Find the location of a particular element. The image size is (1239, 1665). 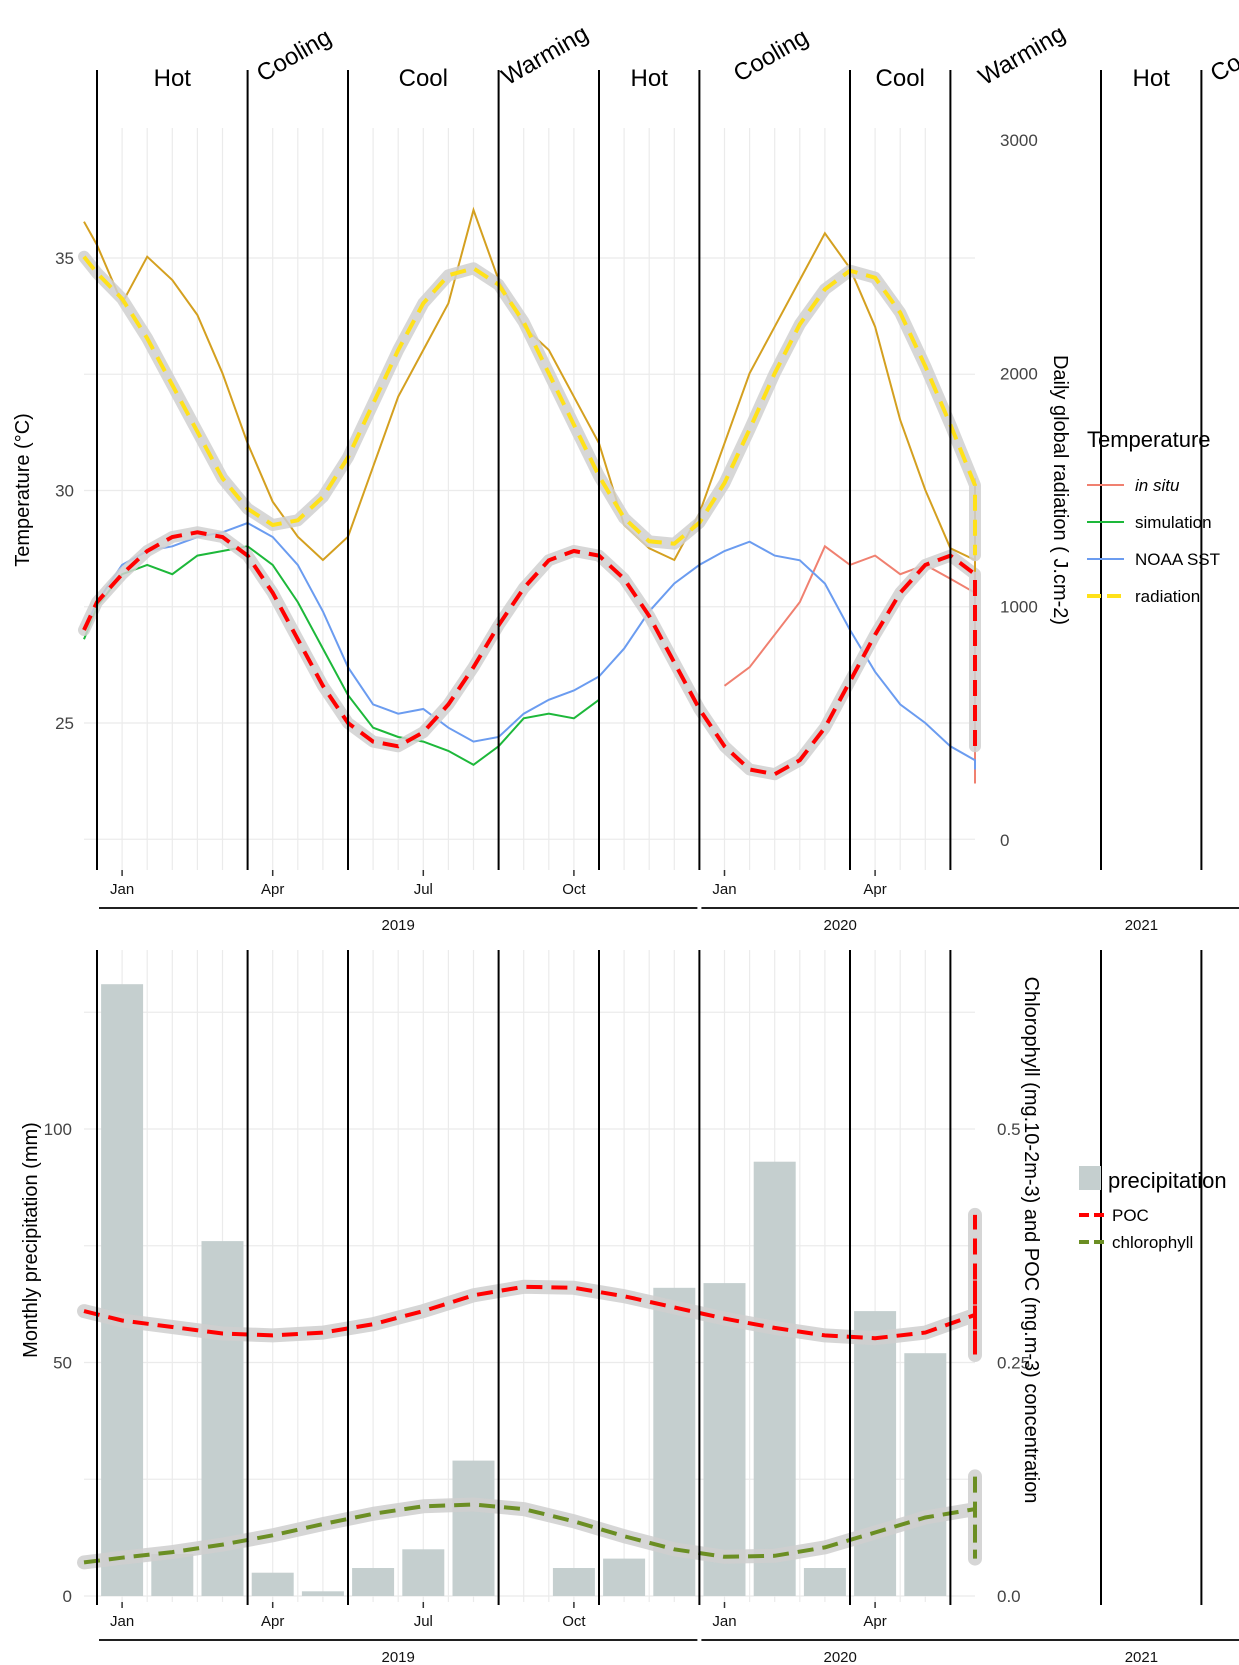

legend-key-box is located at coordinates (1090, 1178).